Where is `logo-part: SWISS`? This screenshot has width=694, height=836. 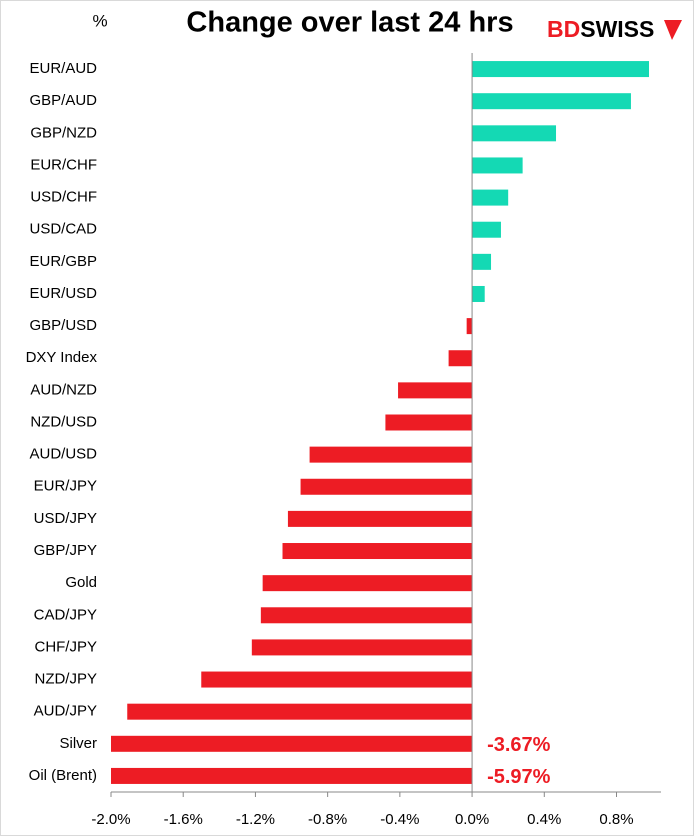
logo-part: SWISS is located at coordinates (617, 29).